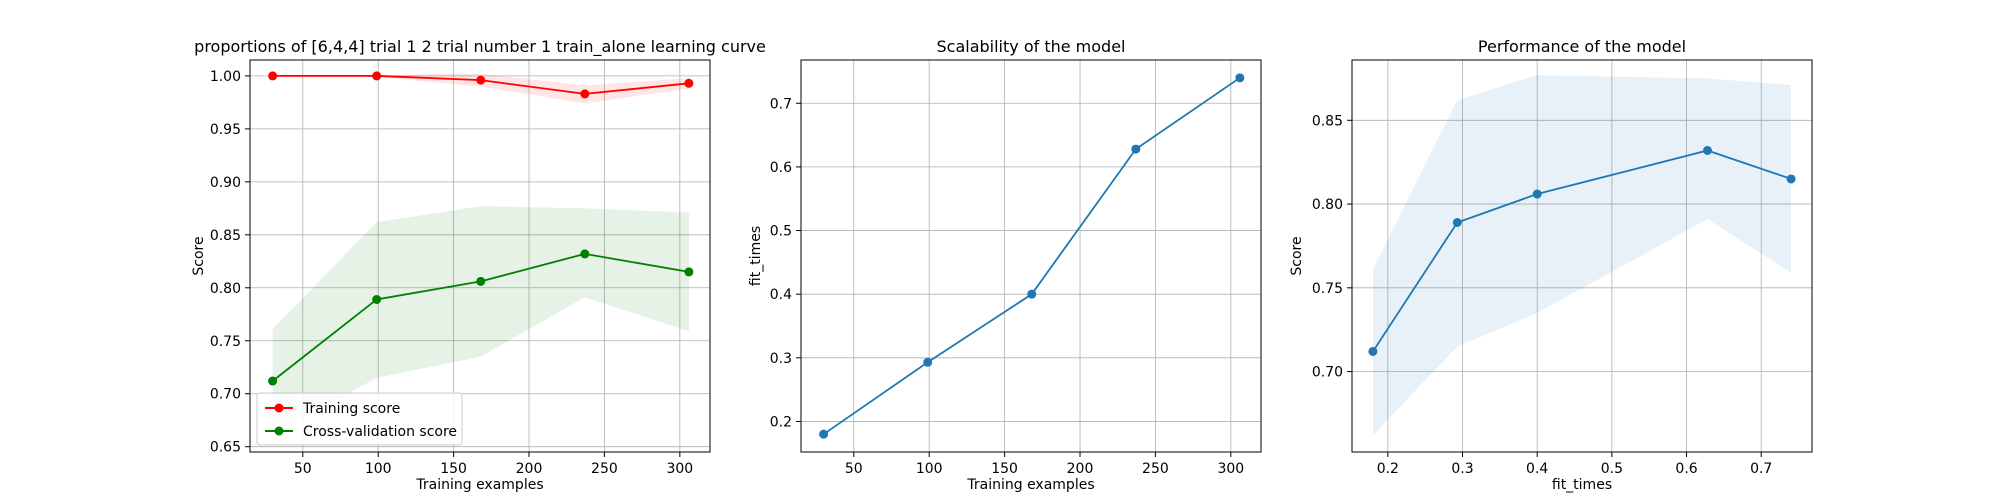 This screenshot has height=500, width=2000. Describe the element at coordinates (225, 77) in the screenshot. I see `learning-curve-ytick-label: 1.00` at that location.